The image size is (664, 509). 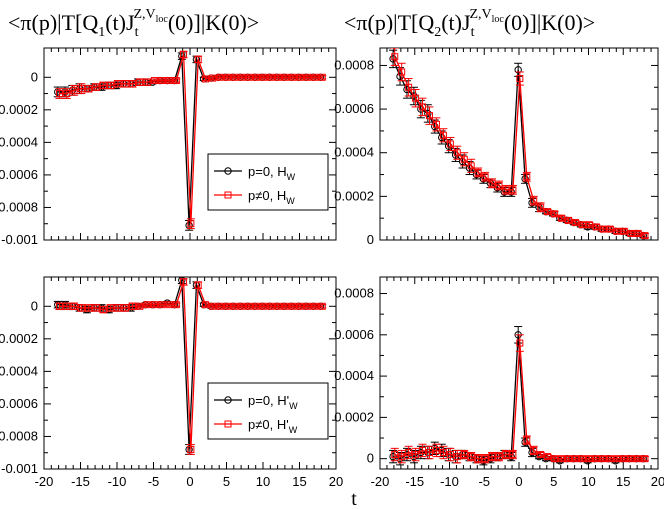 I want to click on legend: p=0, H'W p≠0, H'W, so click(x=268, y=411).